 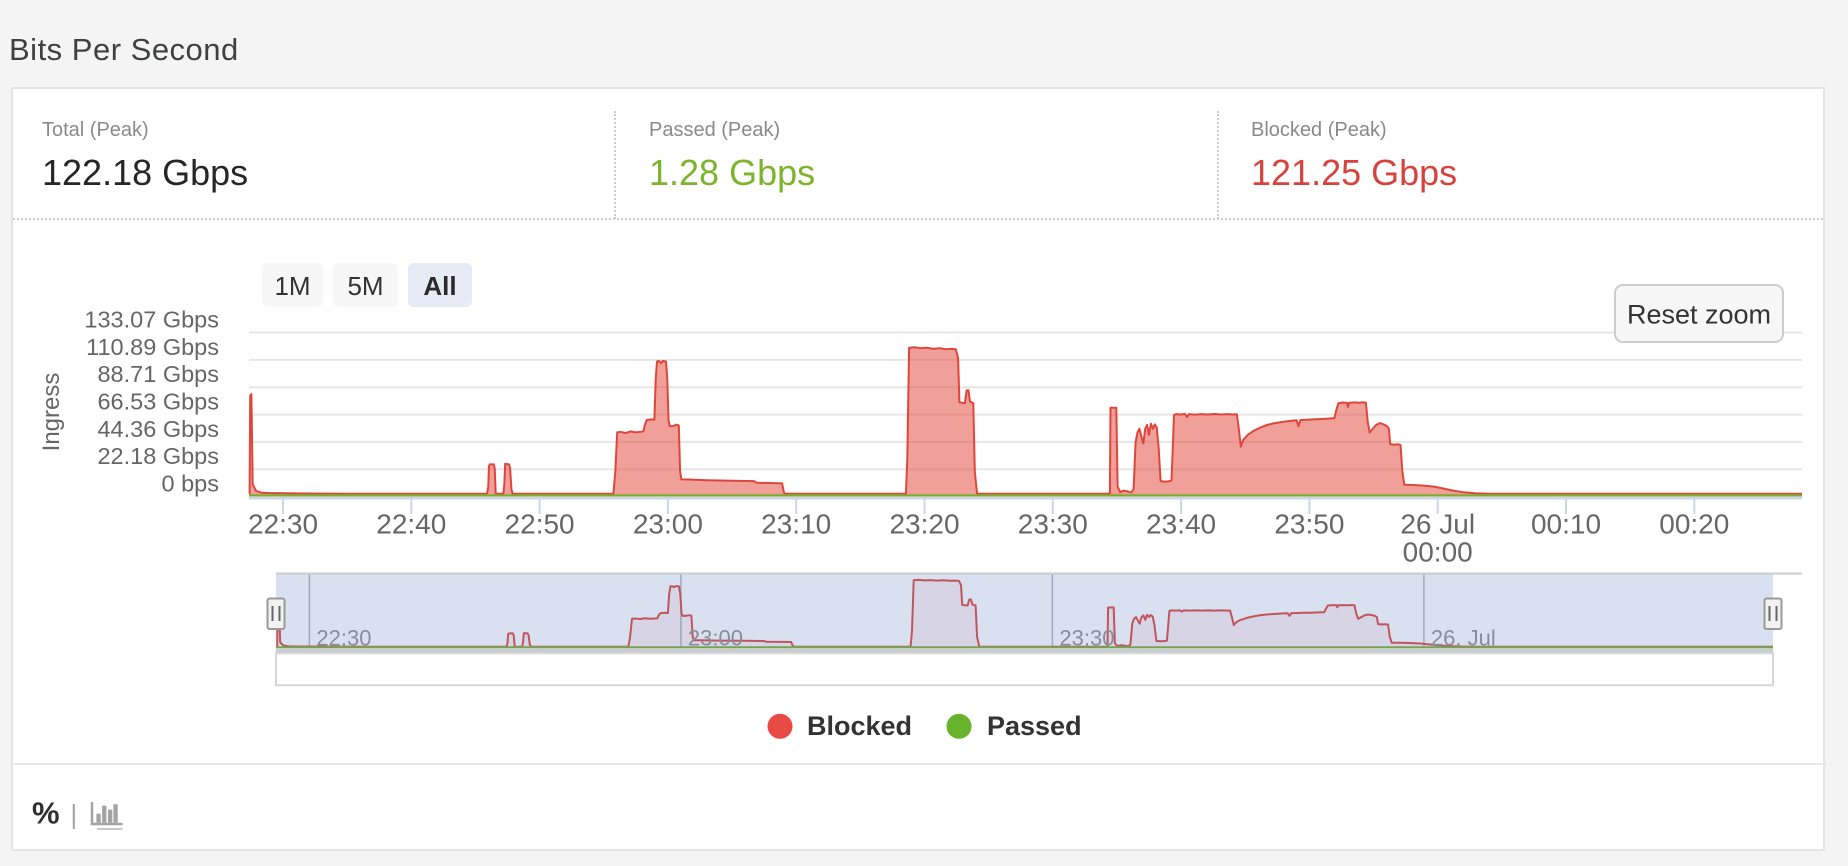 What do you see at coordinates (1309, 524) in the screenshot?
I see `svg-text: 23:50` at bounding box center [1309, 524].